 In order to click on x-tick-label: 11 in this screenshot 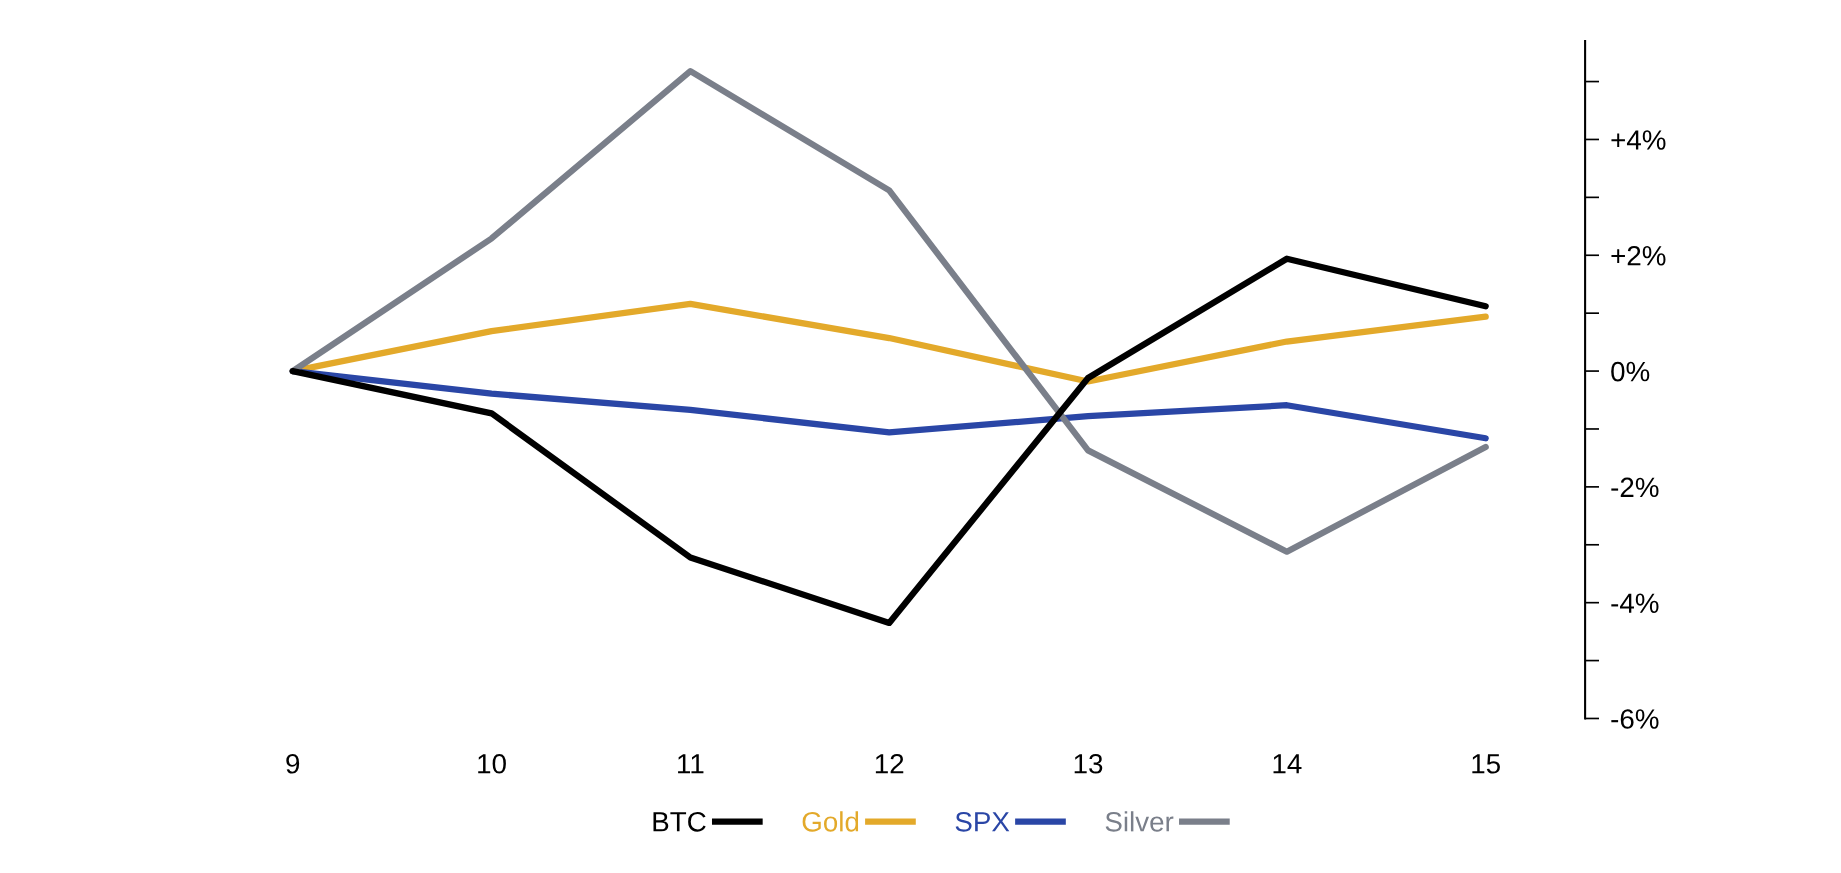, I will do `click(691, 764)`.